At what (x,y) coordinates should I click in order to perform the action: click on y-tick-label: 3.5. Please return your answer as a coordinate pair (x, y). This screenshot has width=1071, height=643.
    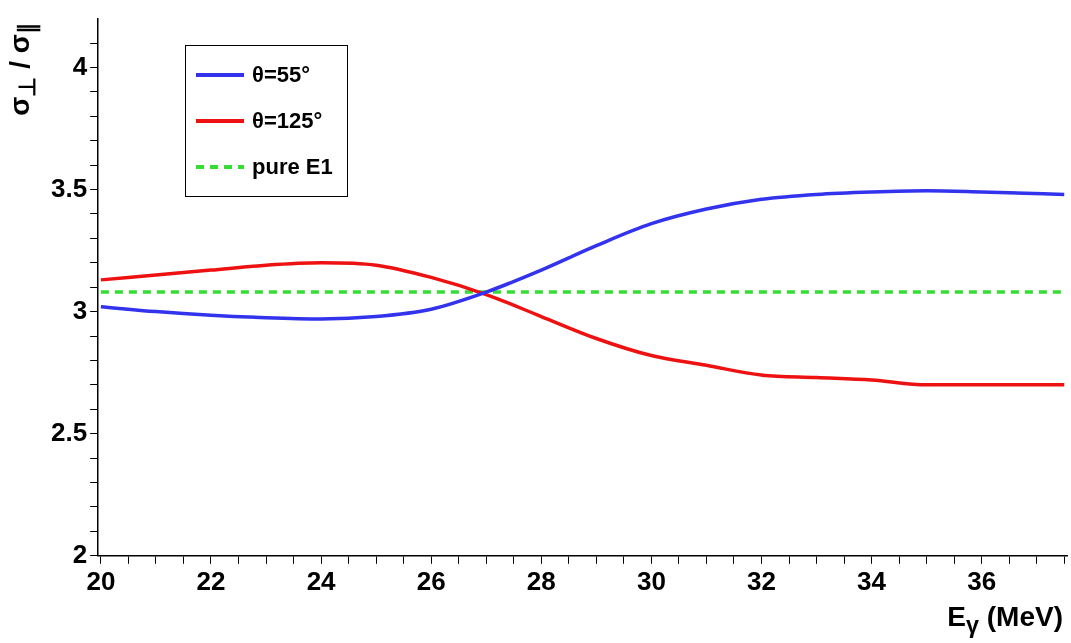
    Looking at the image, I should click on (69, 187).